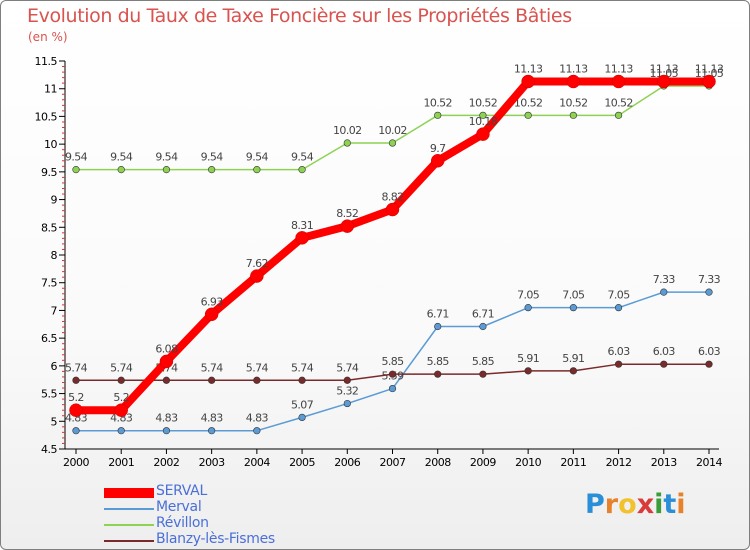 The image size is (750, 550). What do you see at coordinates (46, 116) in the screenshot?
I see `y-tick-label: 10.5` at bounding box center [46, 116].